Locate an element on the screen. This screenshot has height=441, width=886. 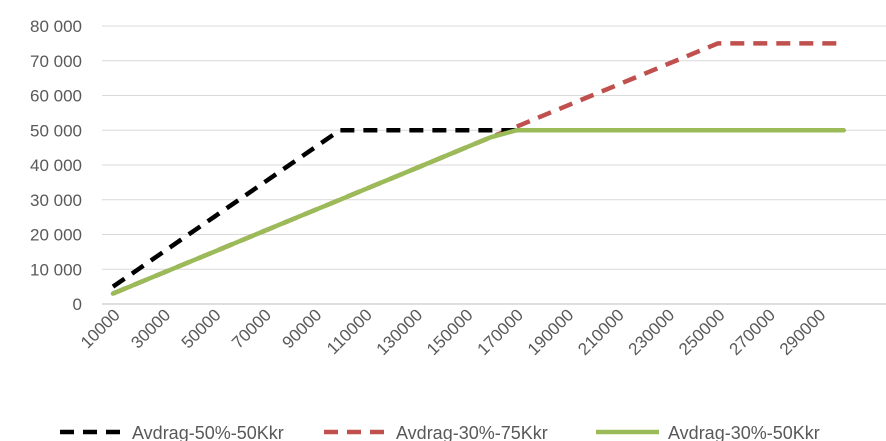
x-tick-label: 90000 is located at coordinates (302, 328).